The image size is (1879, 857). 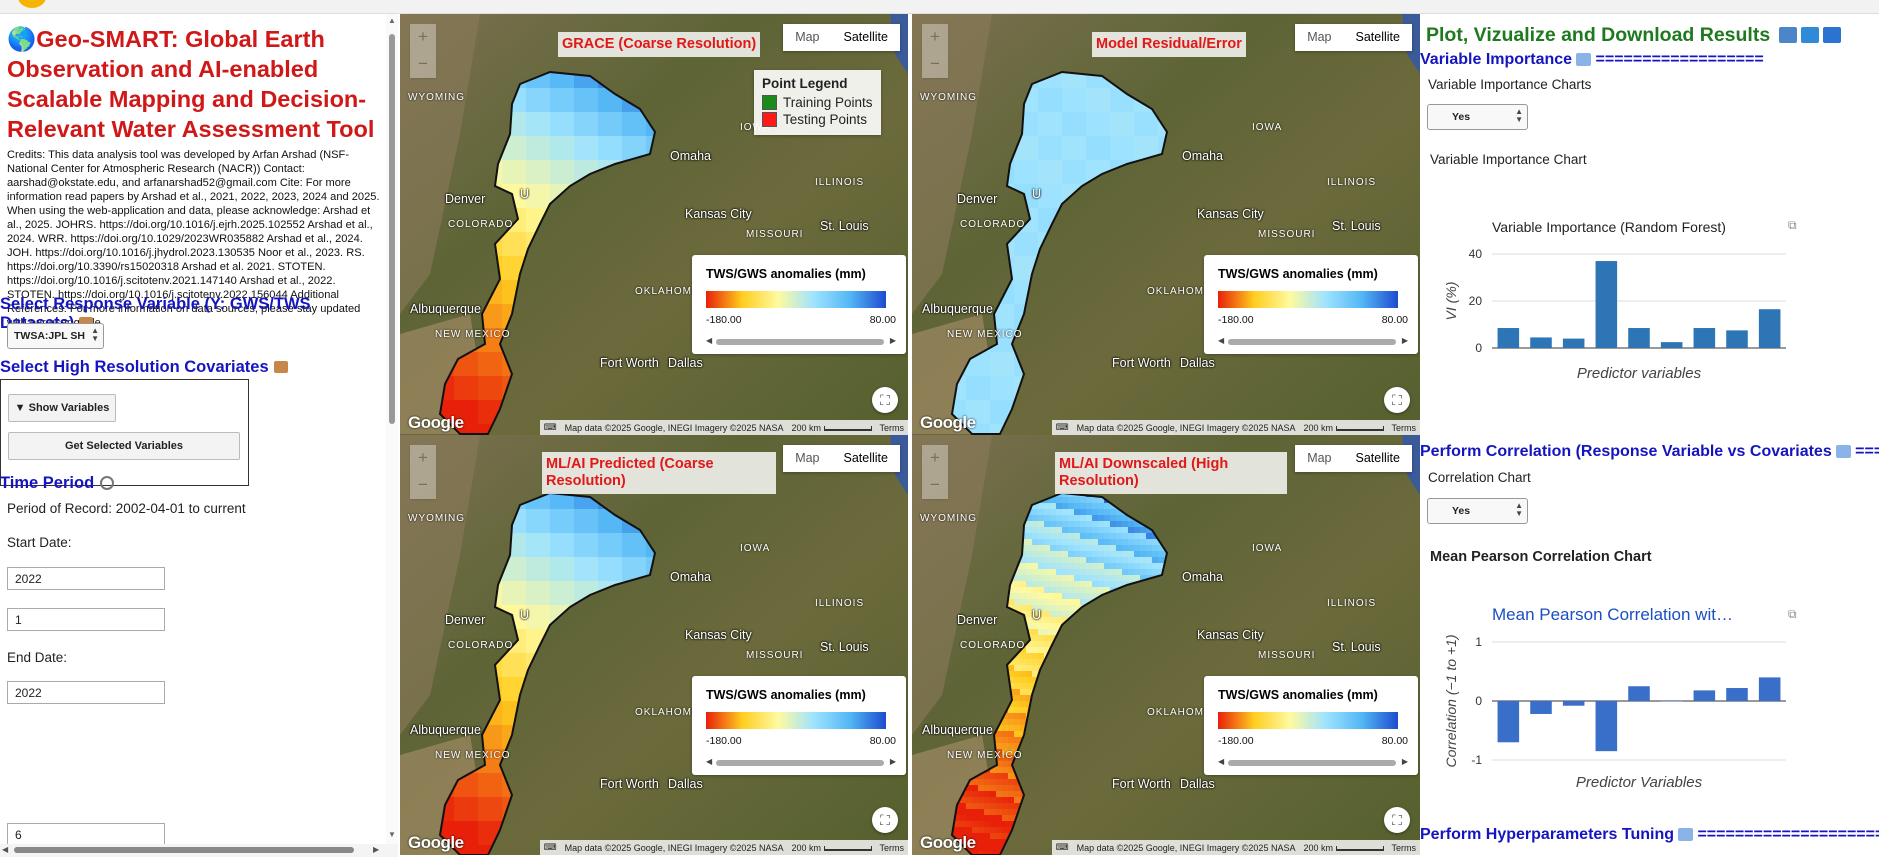 I want to click on start-month-input, so click(x=86, y=619).